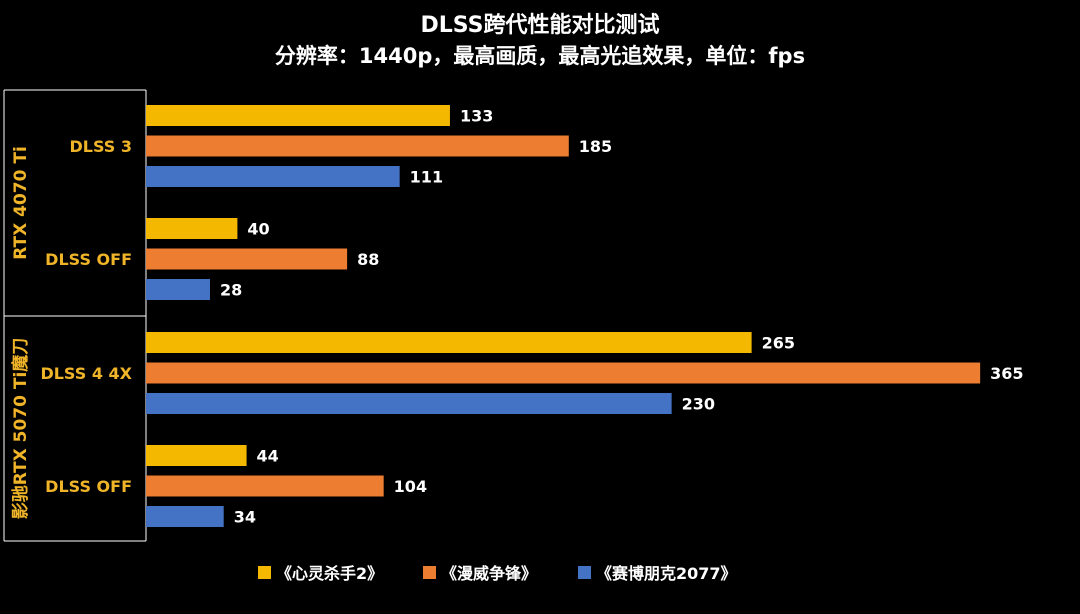 This screenshot has width=1080, height=614. I want to click on value-label: 365, so click(1006, 373).